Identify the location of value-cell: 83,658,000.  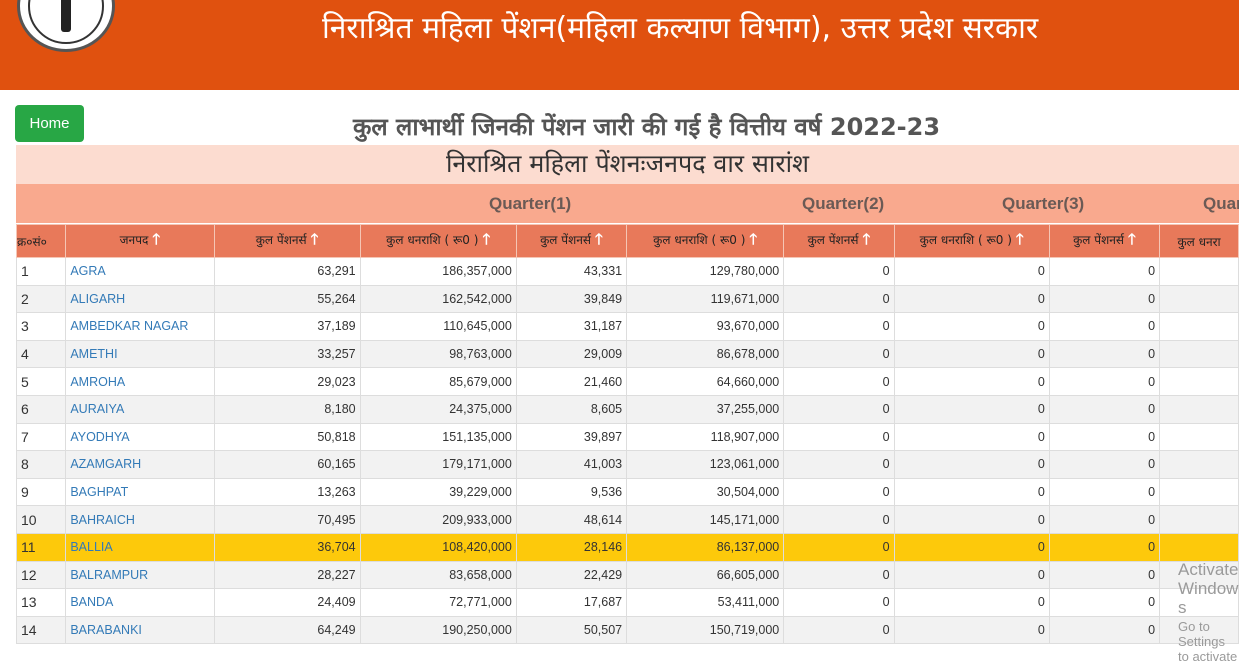
(438, 575).